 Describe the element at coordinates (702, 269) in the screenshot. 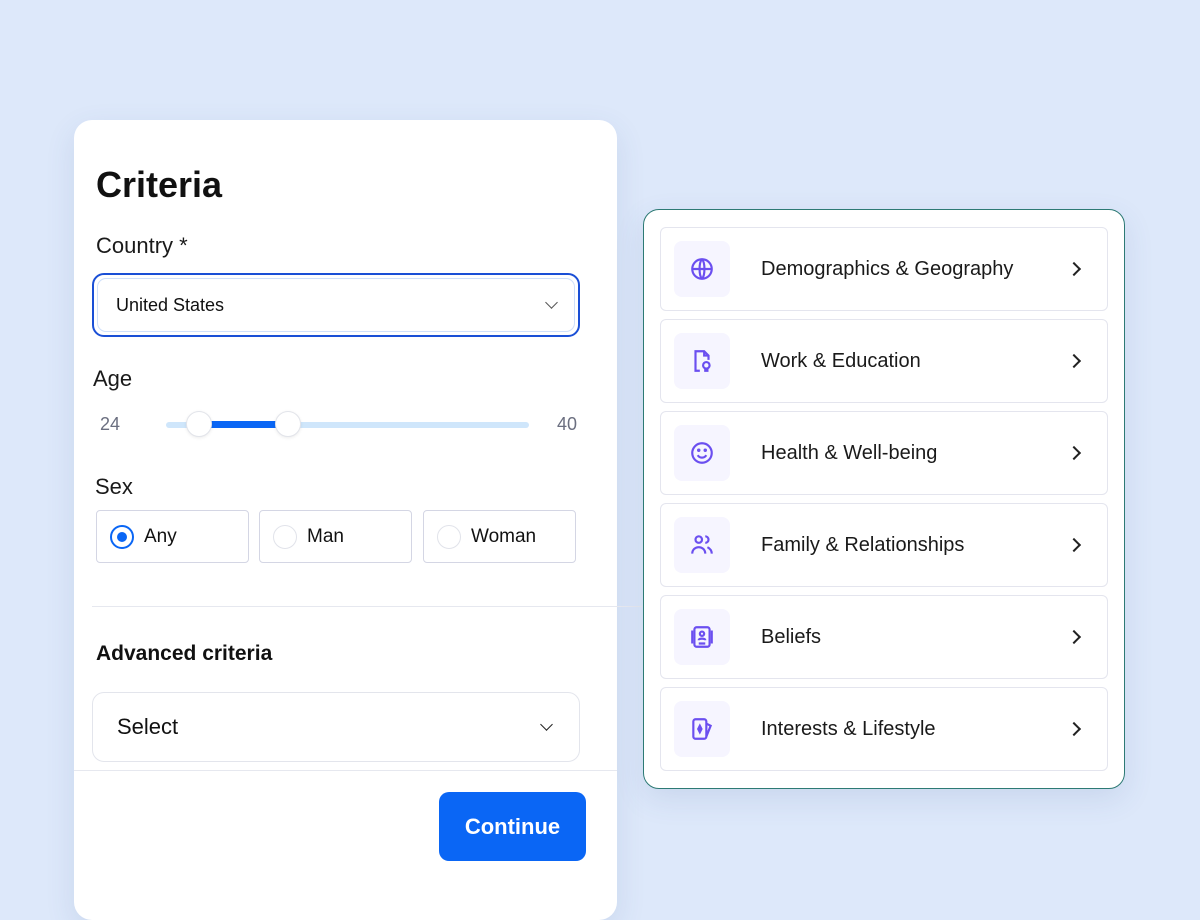

I see `globe-icon` at that location.